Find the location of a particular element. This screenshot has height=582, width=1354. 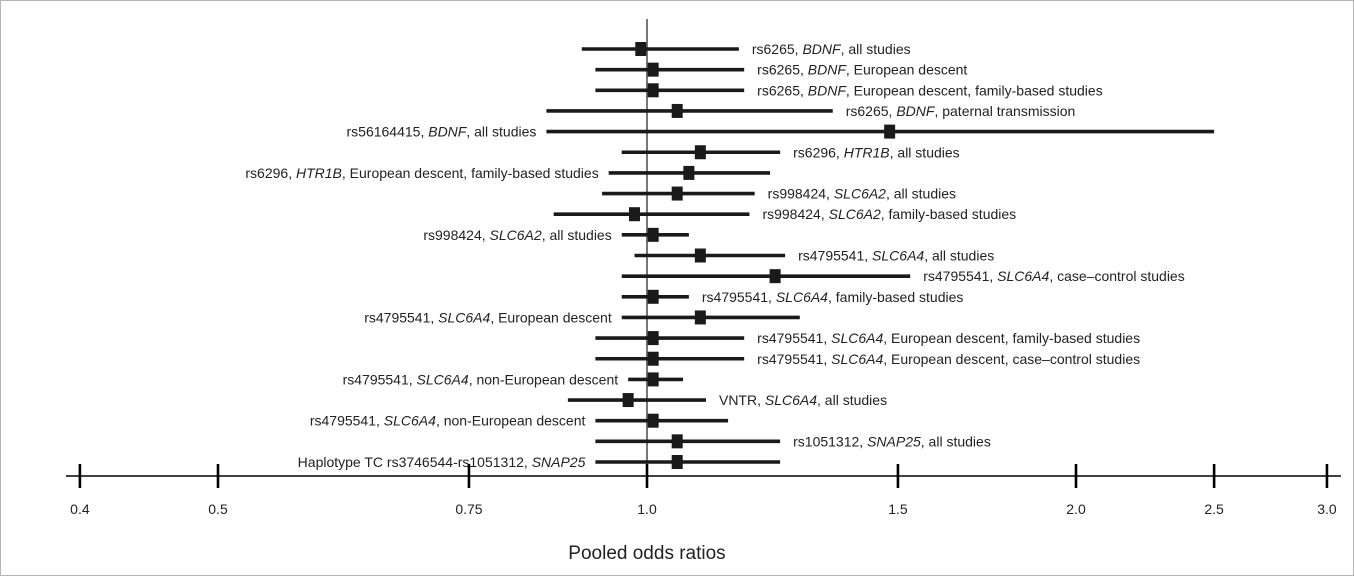

row-label: rs1051312, SNAP25, all studies is located at coordinates (892, 441).